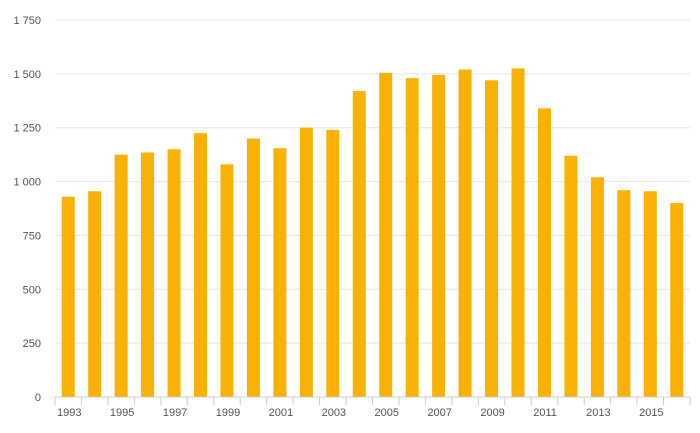  Describe the element at coordinates (32, 290) in the screenshot. I see `y-tick-label: 500` at that location.